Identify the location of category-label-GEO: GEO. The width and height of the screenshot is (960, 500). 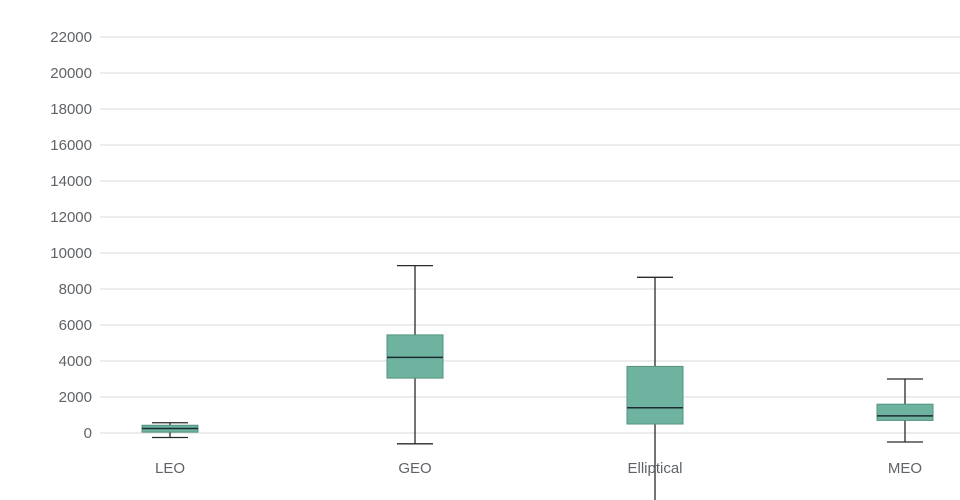
(414, 468).